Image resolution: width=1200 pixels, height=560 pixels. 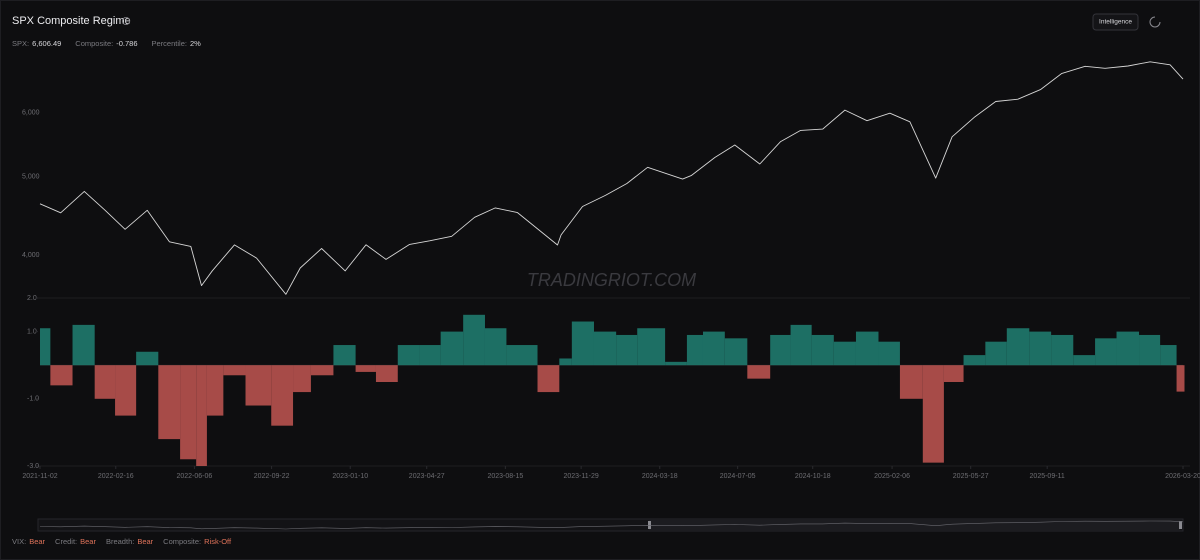 What do you see at coordinates (71, 21) in the screenshot?
I see `title: SPX Composite Regime` at bounding box center [71, 21].